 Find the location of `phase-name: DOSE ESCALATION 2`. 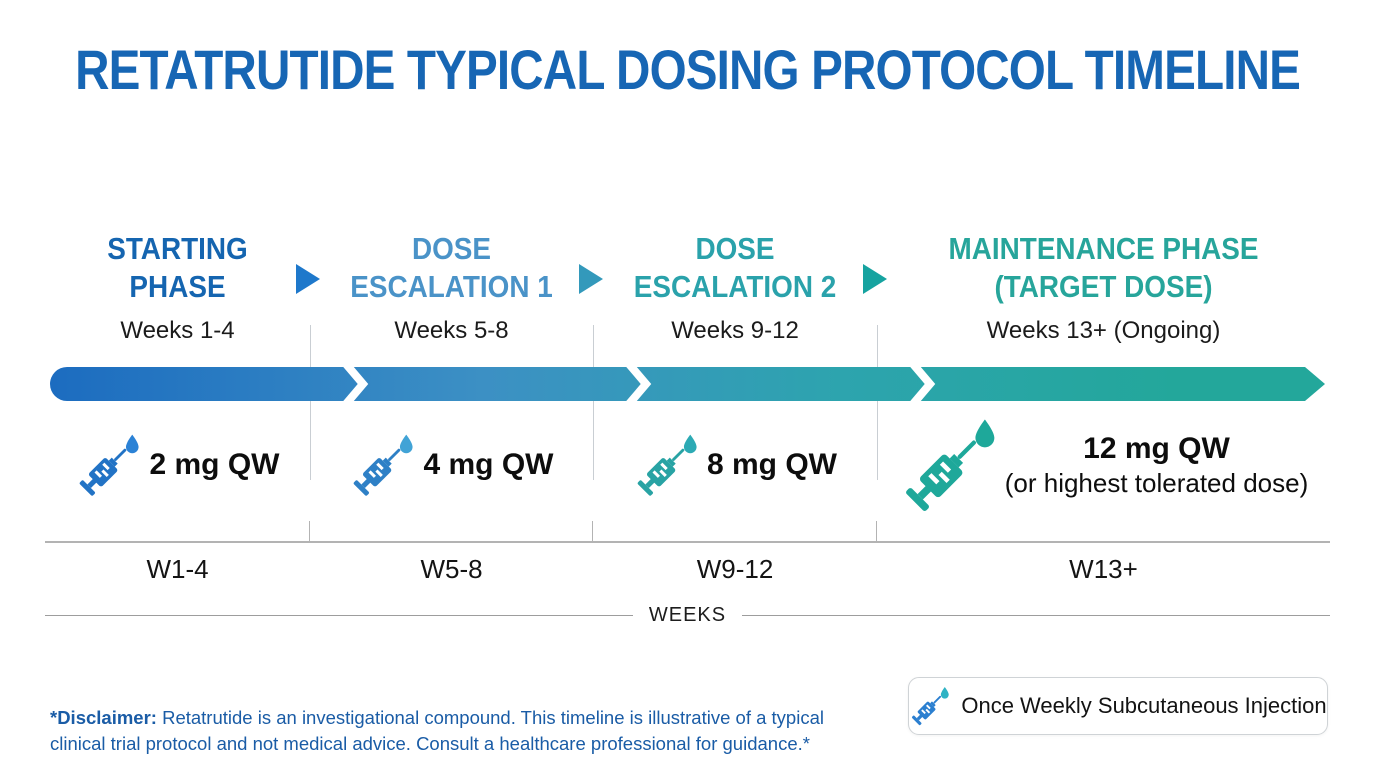

phase-name: DOSE ESCALATION 2 is located at coordinates (735, 267).